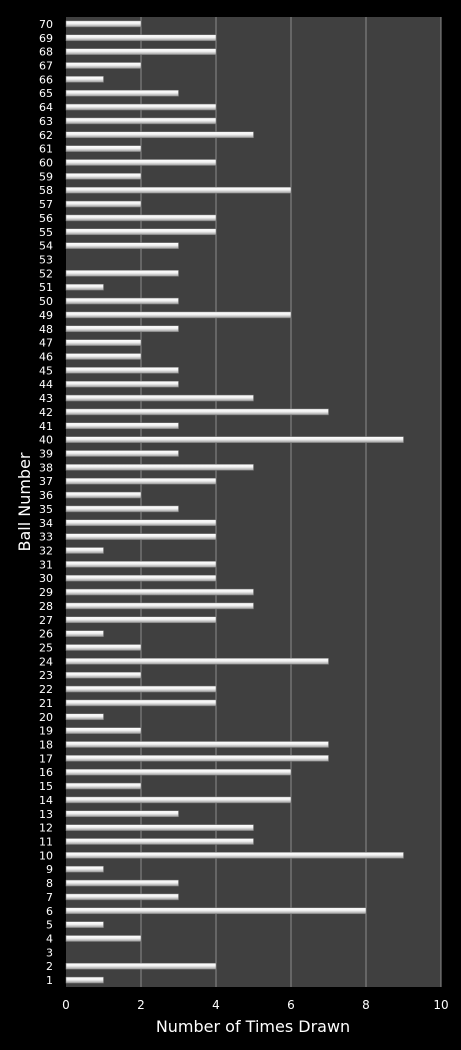 The width and height of the screenshot is (461, 1050). Describe the element at coordinates (46, 149) in the screenshot. I see `y-tick-label: 61` at that location.